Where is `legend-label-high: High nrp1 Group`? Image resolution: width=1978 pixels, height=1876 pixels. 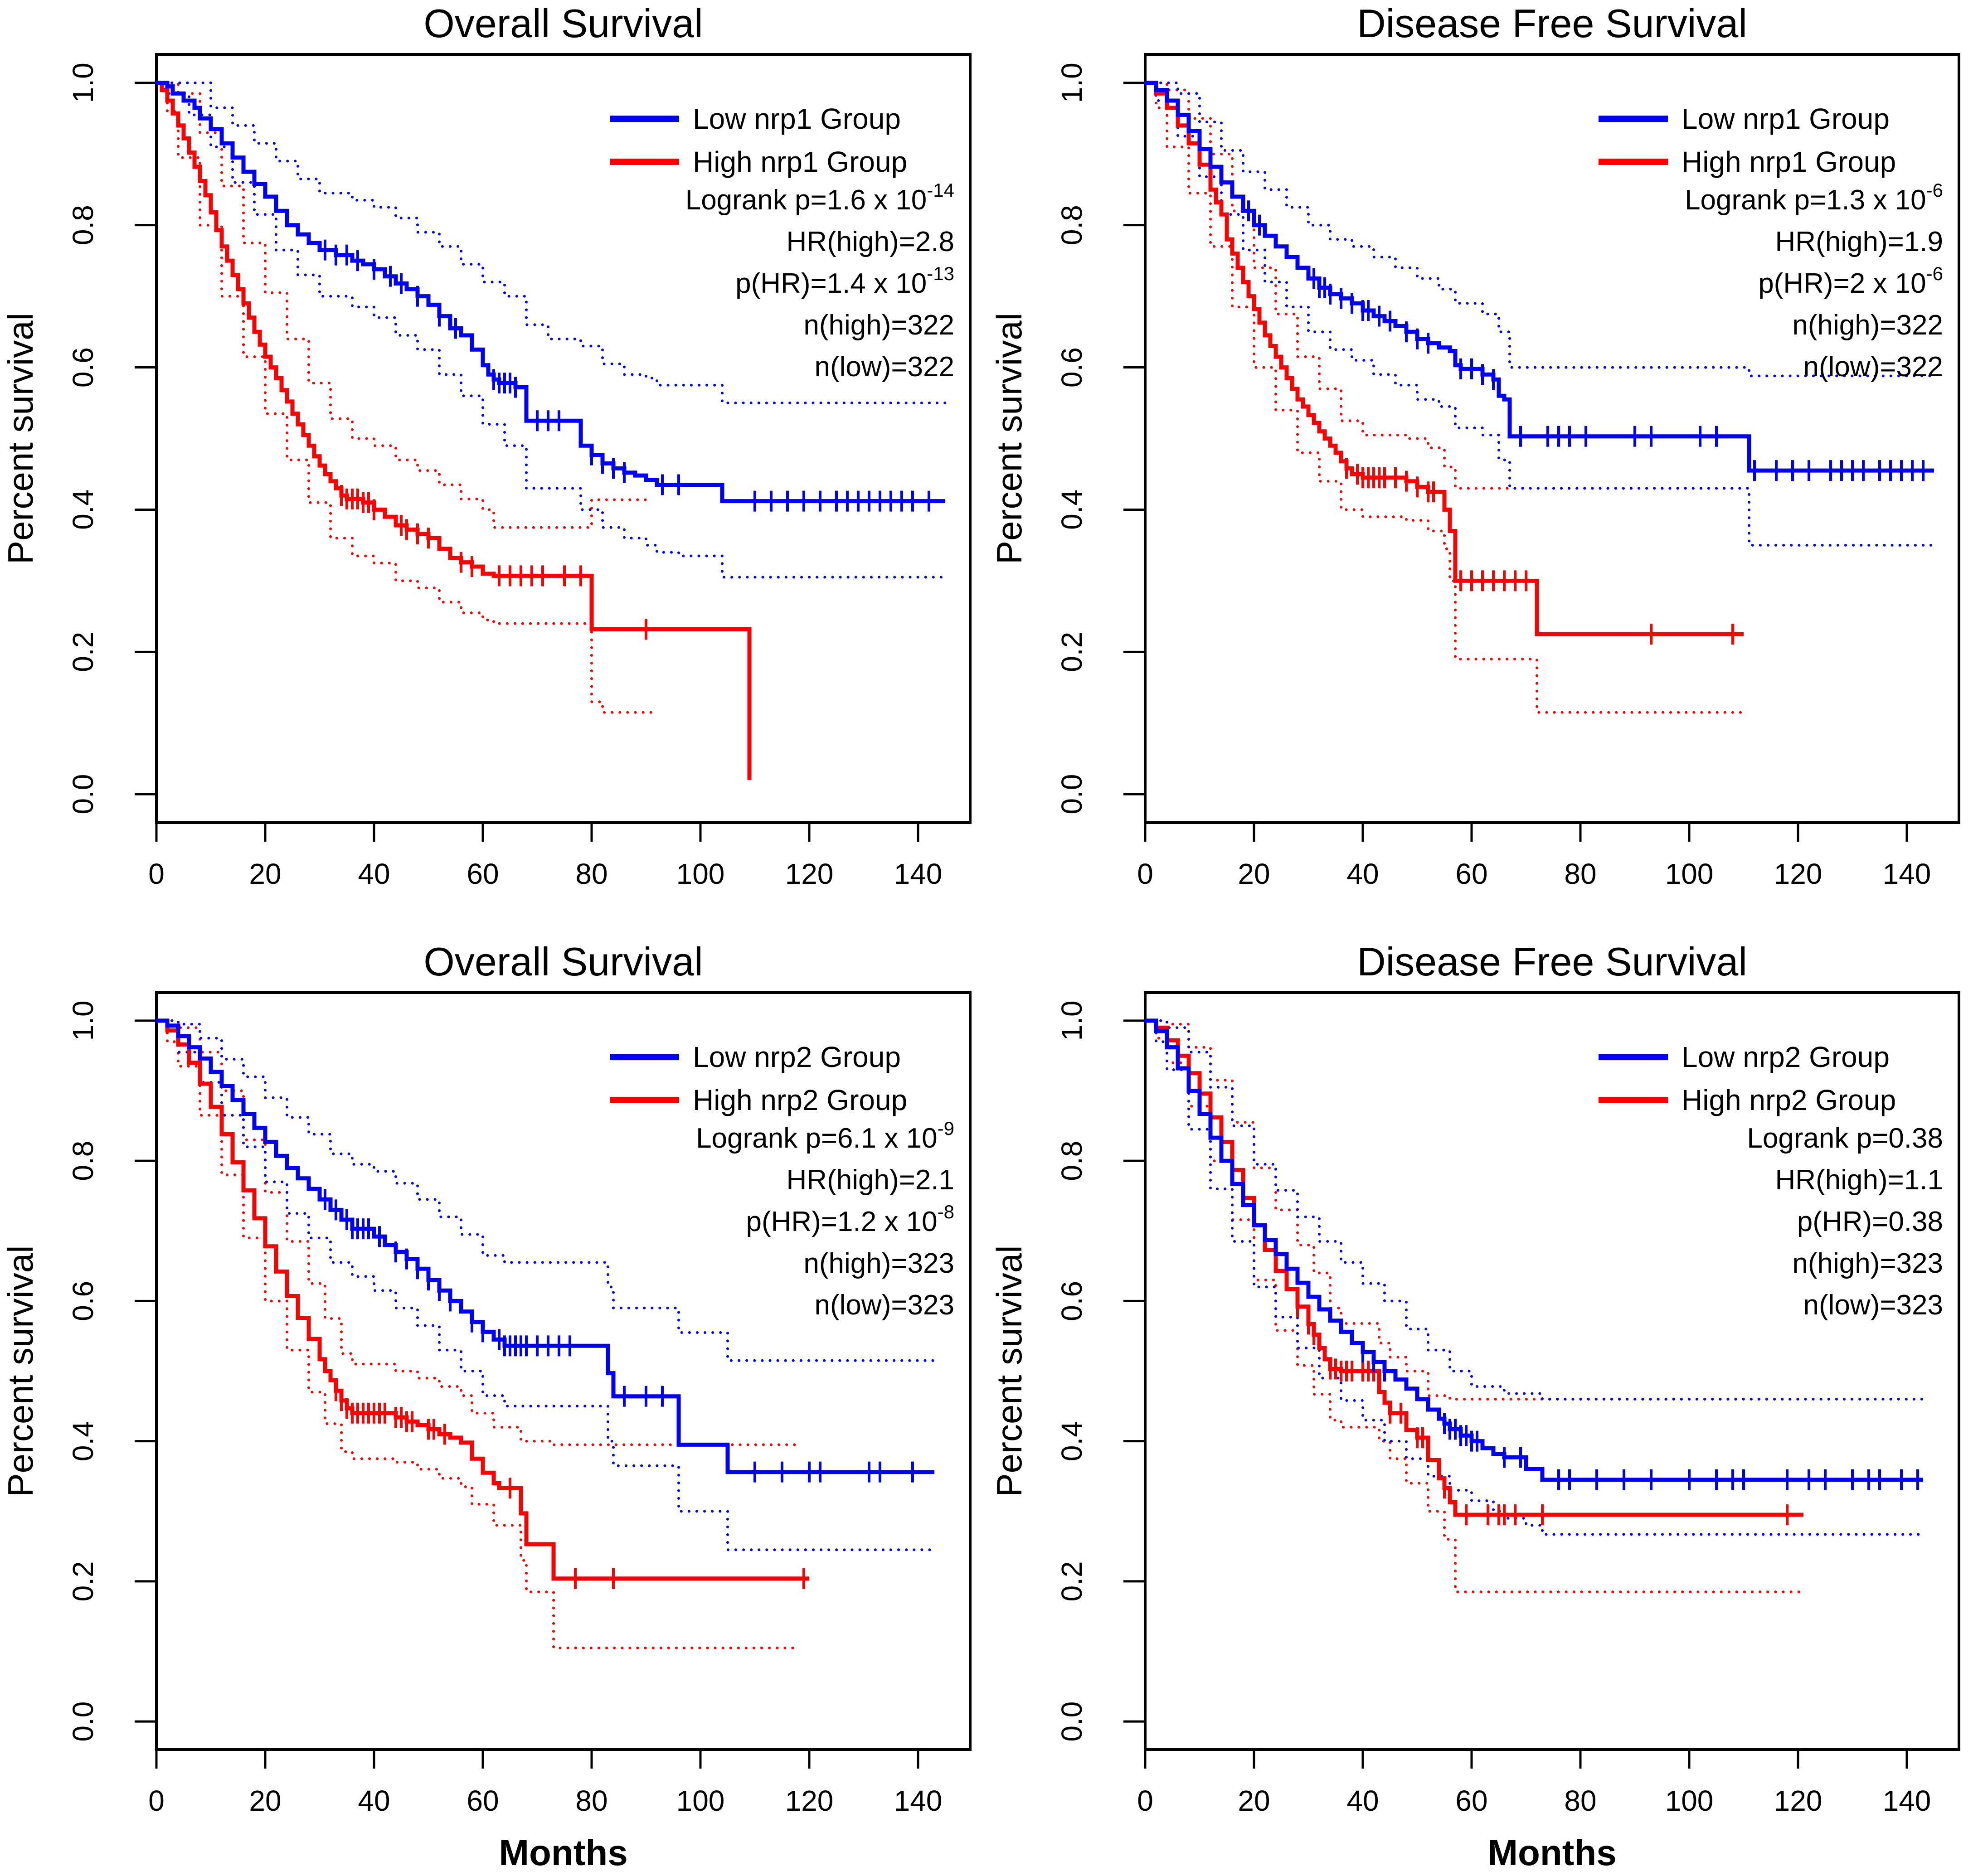 legend-label-high: High nrp1 Group is located at coordinates (1789, 161).